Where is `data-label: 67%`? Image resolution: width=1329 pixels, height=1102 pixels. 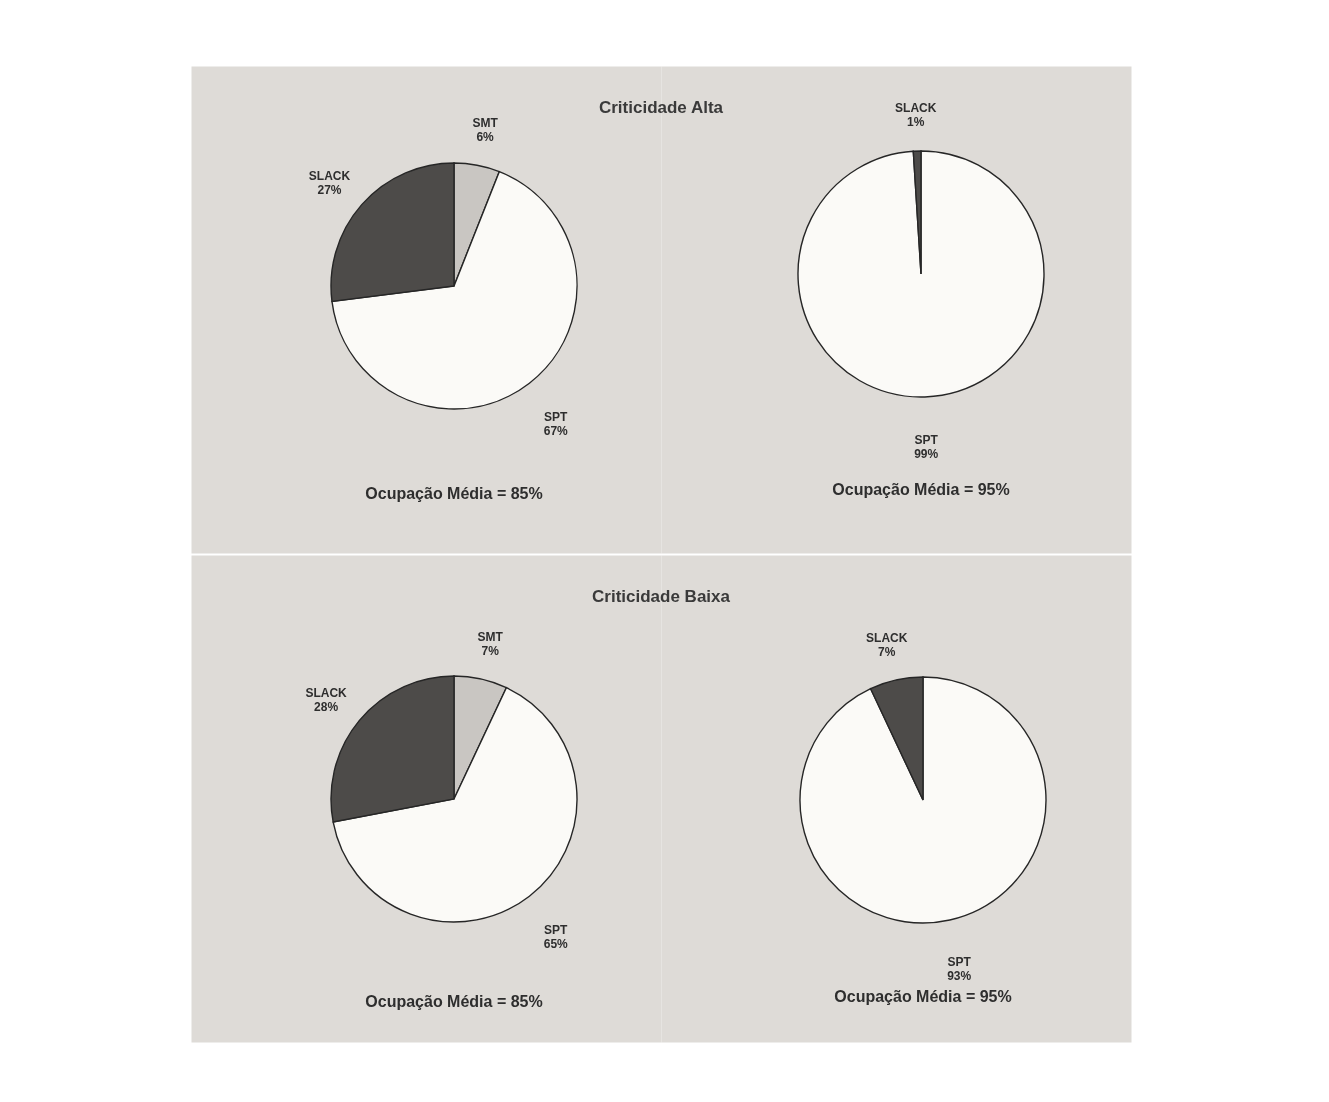 data-label: 67% is located at coordinates (556, 431).